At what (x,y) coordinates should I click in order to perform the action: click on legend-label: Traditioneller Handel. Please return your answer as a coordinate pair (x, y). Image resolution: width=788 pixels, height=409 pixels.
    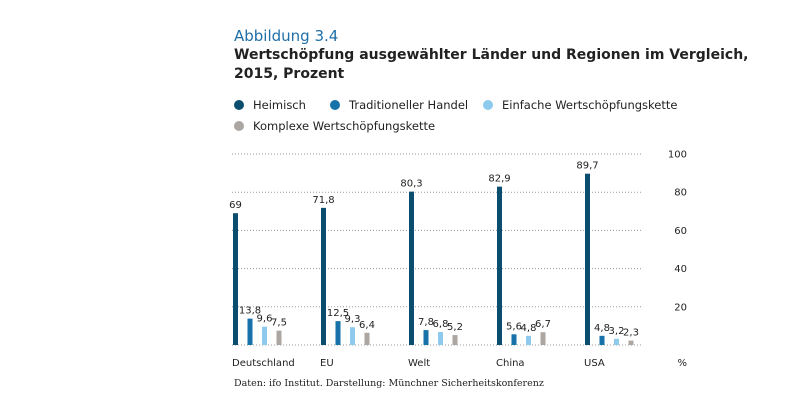
    Looking at the image, I should click on (409, 105).